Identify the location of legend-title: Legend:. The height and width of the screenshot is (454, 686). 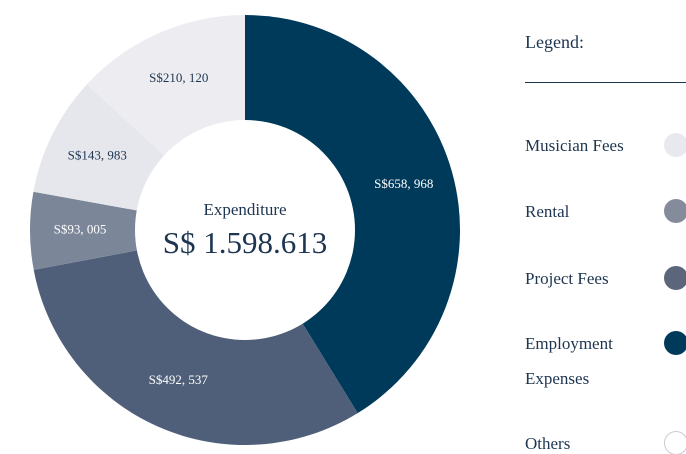
(554, 42).